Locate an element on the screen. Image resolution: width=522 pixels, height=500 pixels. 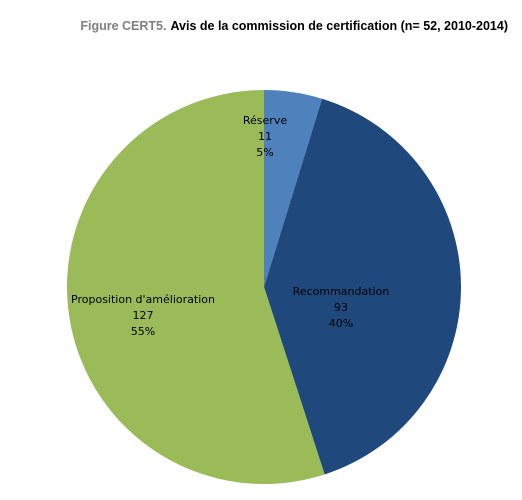
slice-percent: 40% is located at coordinates (341, 323).